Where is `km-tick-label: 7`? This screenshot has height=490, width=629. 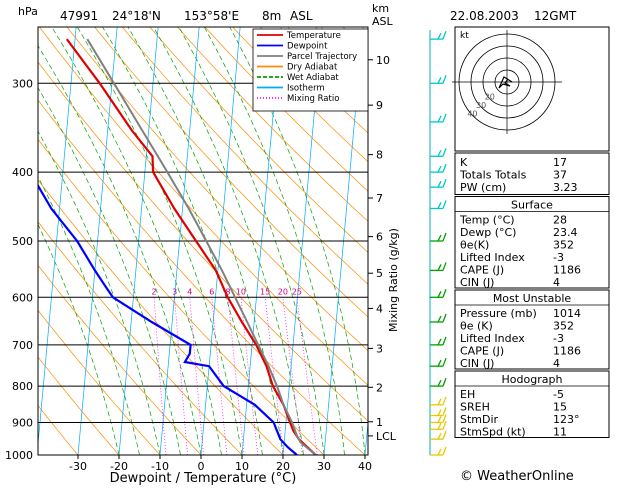
km-tick-label: 7 is located at coordinates (379, 198).